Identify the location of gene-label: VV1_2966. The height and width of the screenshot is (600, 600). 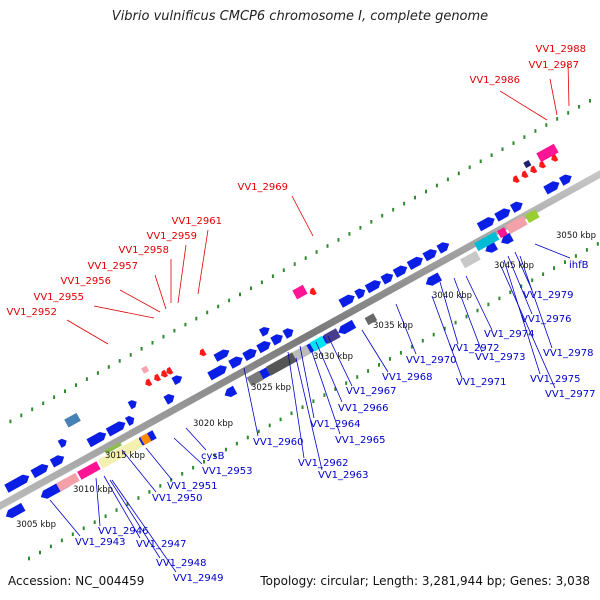
(363, 408).